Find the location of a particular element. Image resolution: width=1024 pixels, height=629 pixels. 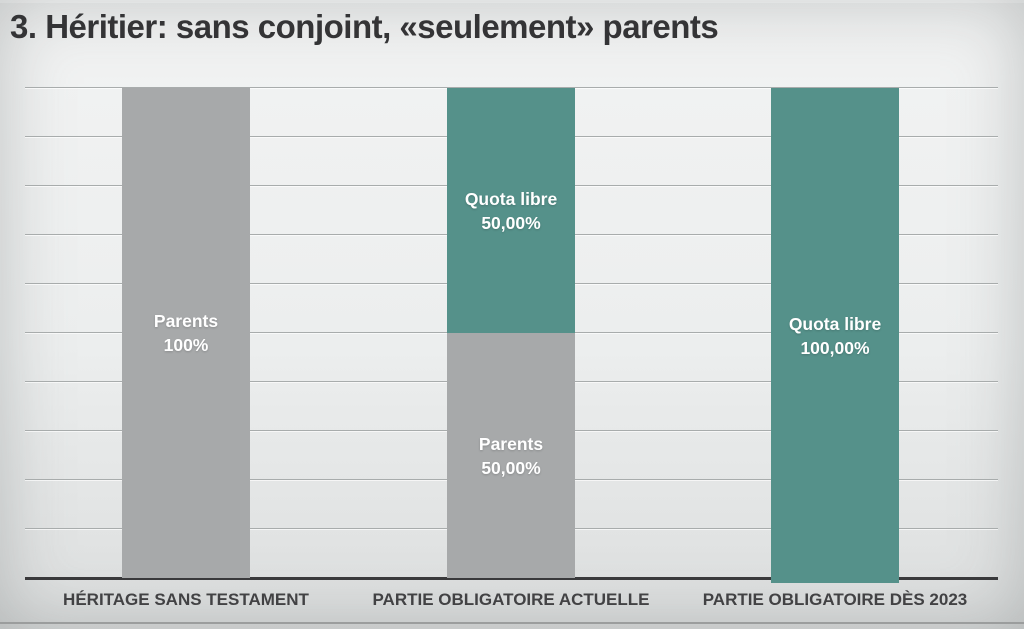

x-axis-line is located at coordinates (511, 578).